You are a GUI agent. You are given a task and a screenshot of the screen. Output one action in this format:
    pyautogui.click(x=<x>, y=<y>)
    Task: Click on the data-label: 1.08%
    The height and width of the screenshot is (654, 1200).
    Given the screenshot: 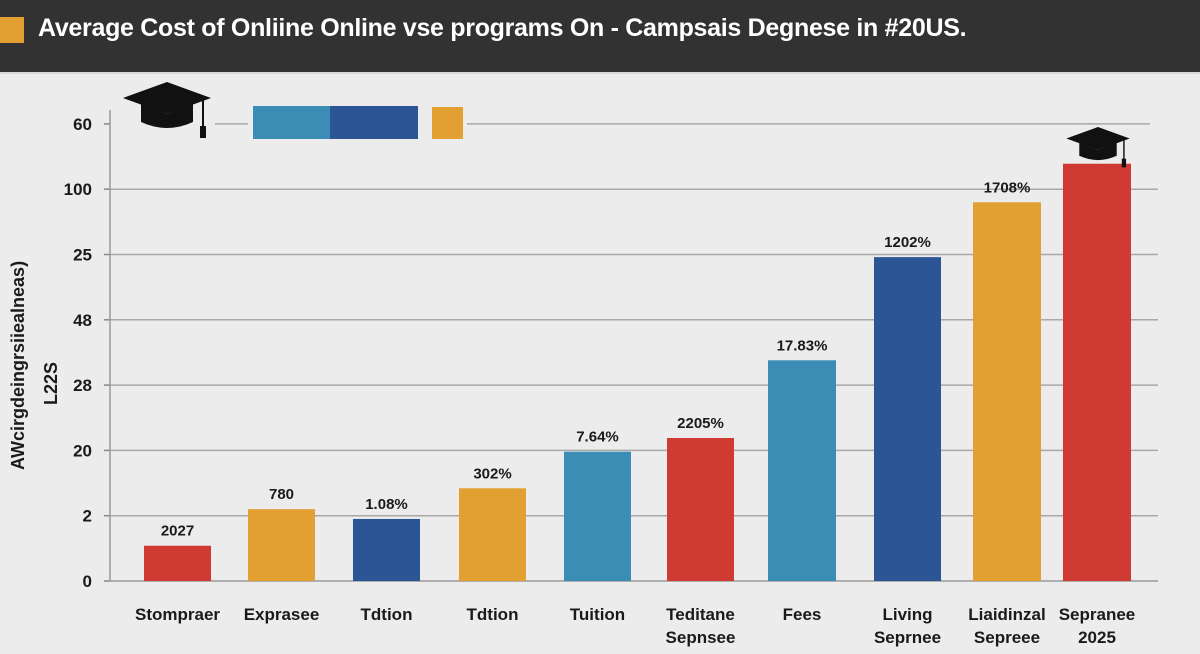 What is the action you would take?
    pyautogui.click(x=386, y=504)
    